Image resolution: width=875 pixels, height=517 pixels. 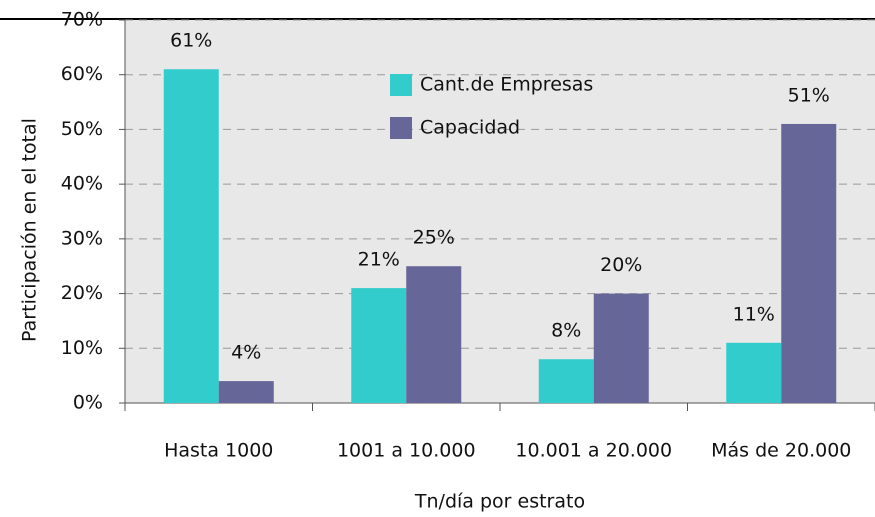 What do you see at coordinates (593, 451) in the screenshot?
I see `x-tick-label: 10.001 a 20.000` at bounding box center [593, 451].